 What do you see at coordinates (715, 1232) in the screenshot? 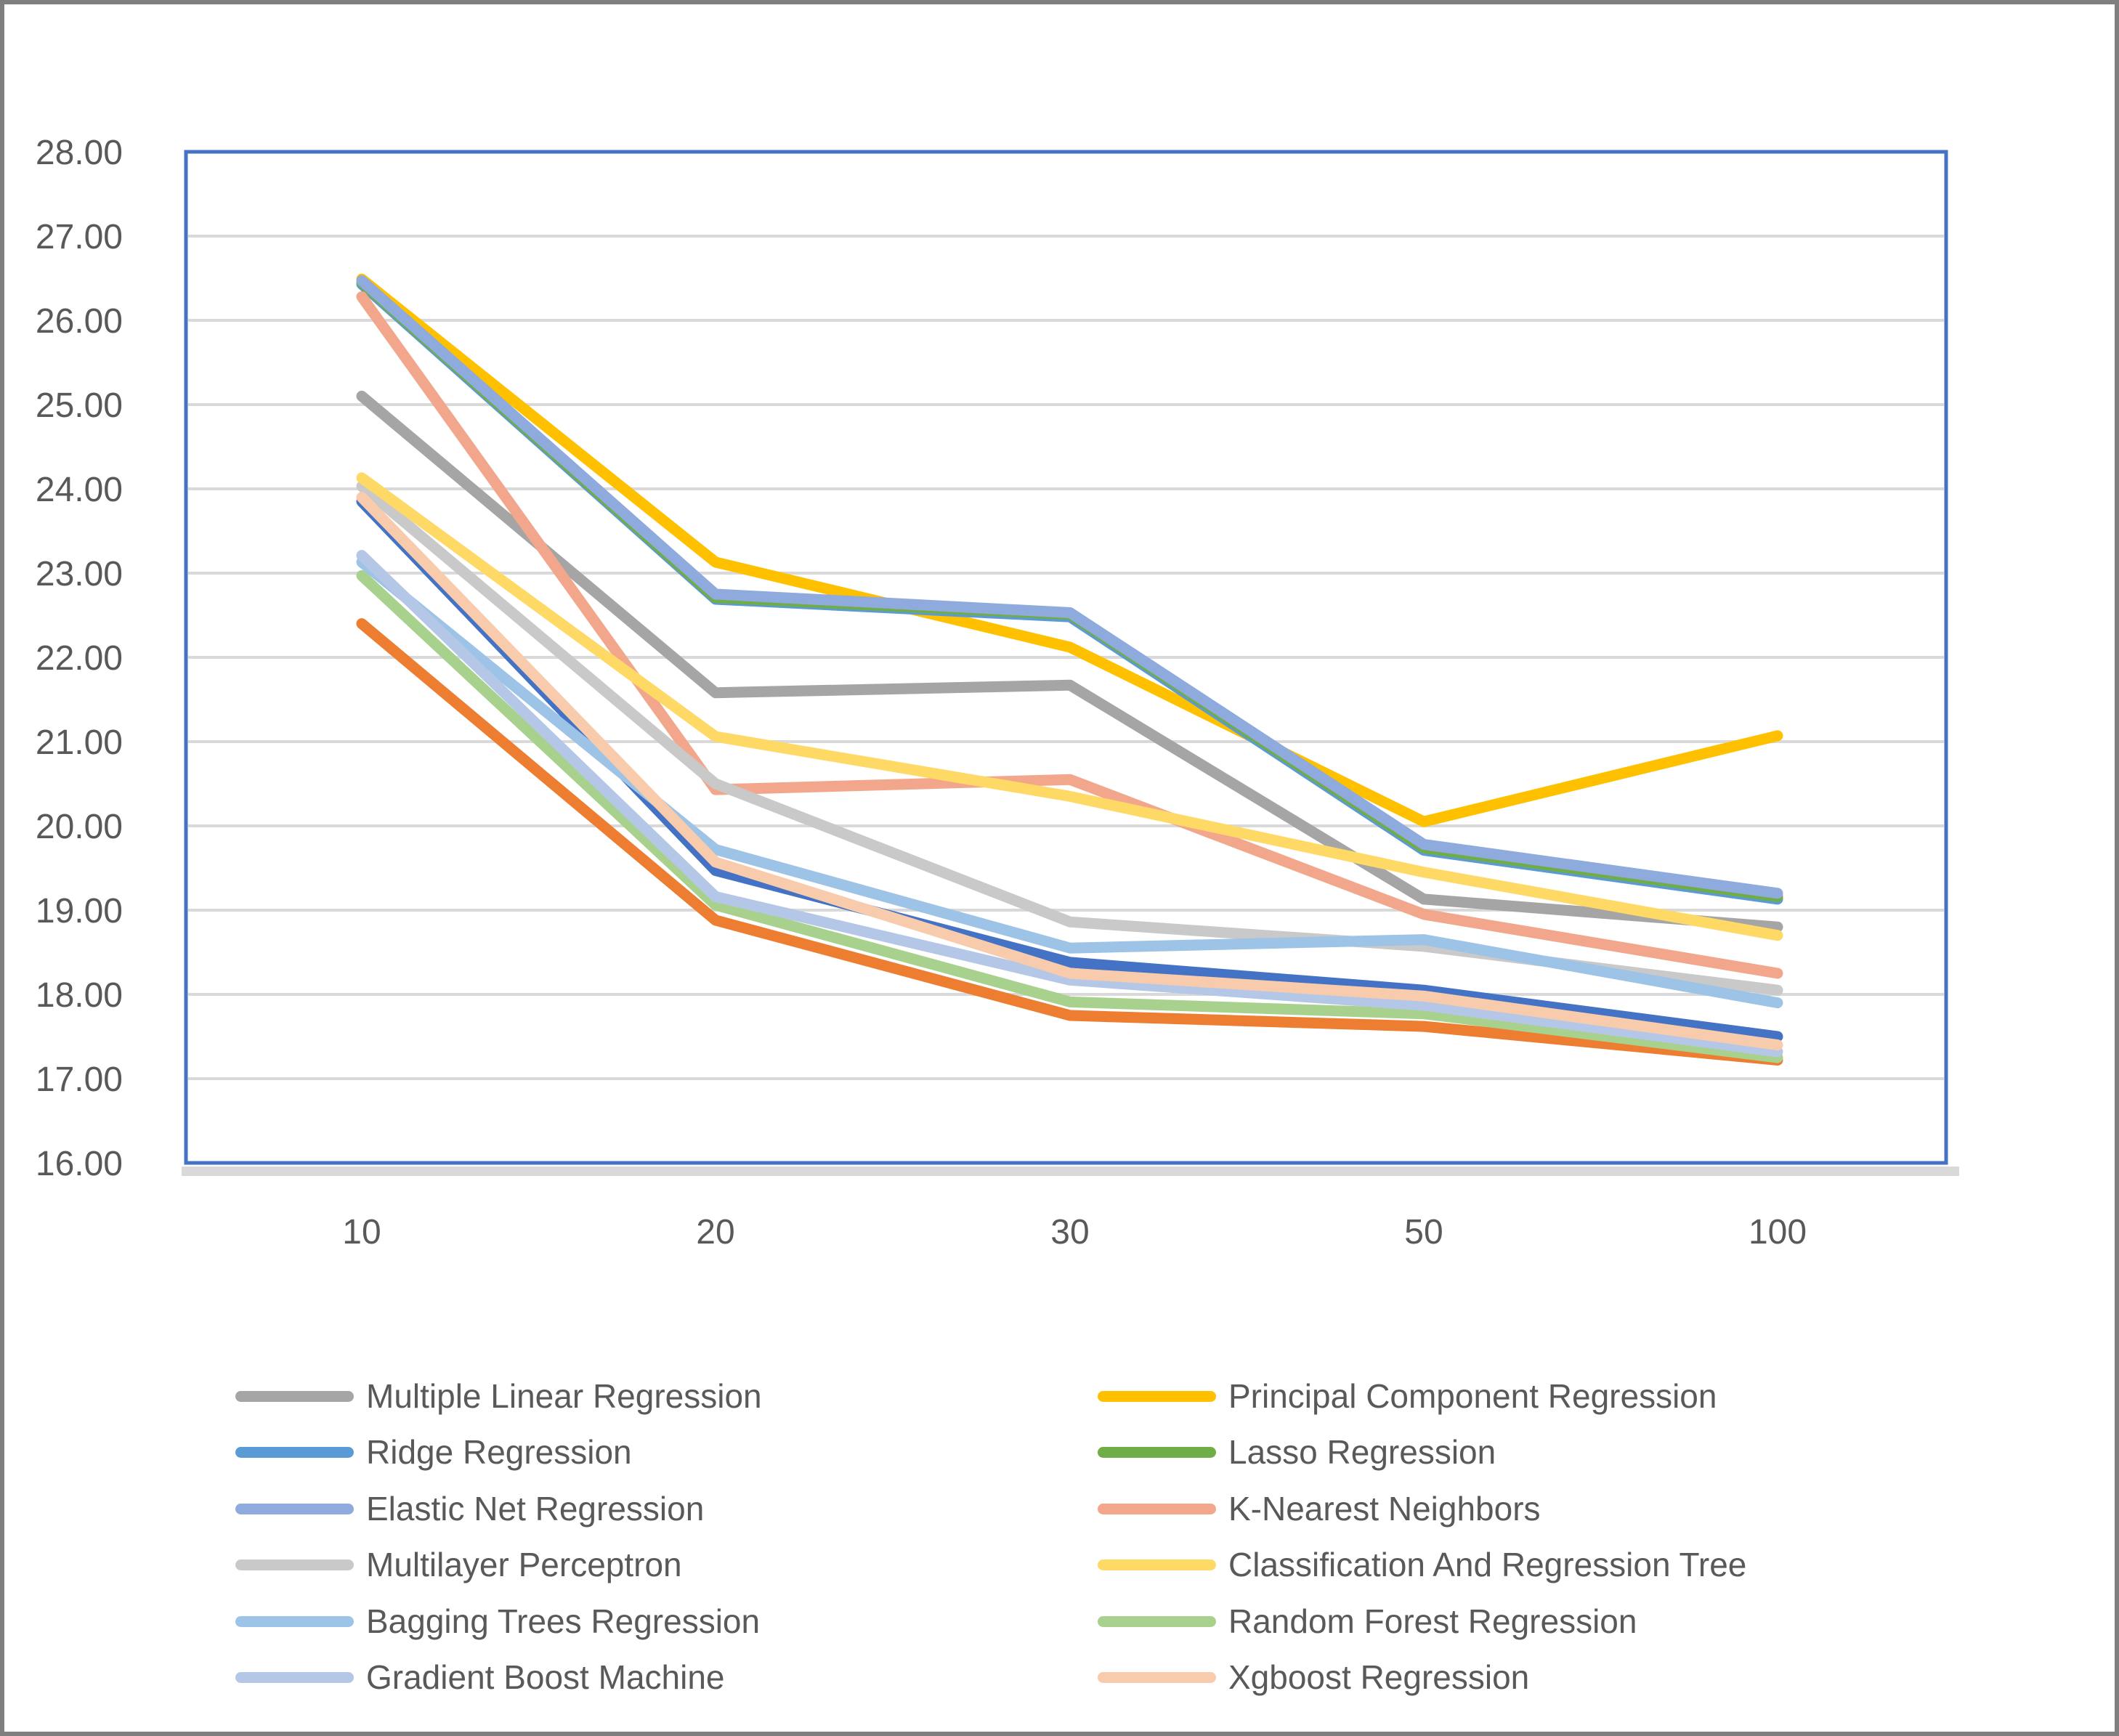
I see `x-tick-label: 20` at bounding box center [715, 1232].